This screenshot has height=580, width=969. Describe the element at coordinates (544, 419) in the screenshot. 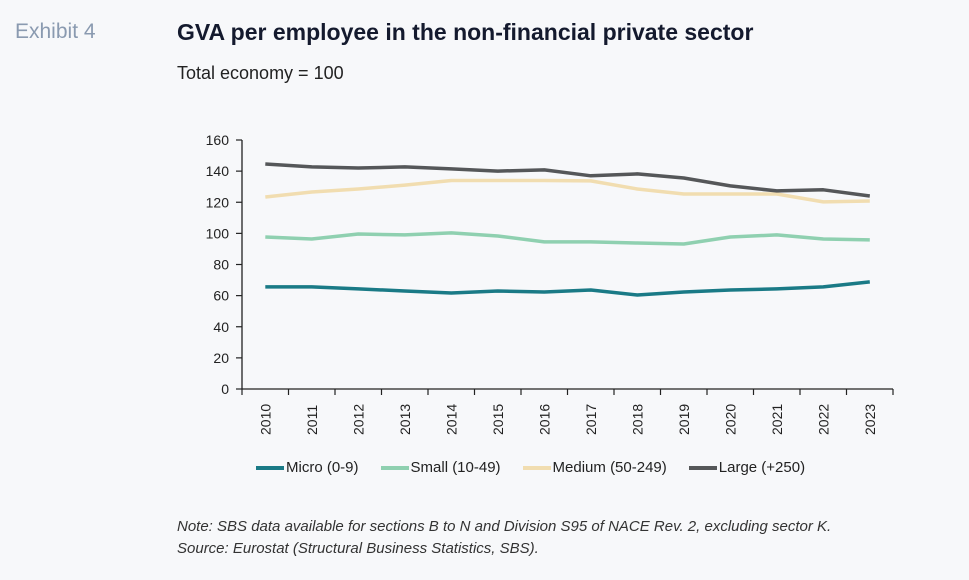

I see `x-tick-label: 2016` at that location.